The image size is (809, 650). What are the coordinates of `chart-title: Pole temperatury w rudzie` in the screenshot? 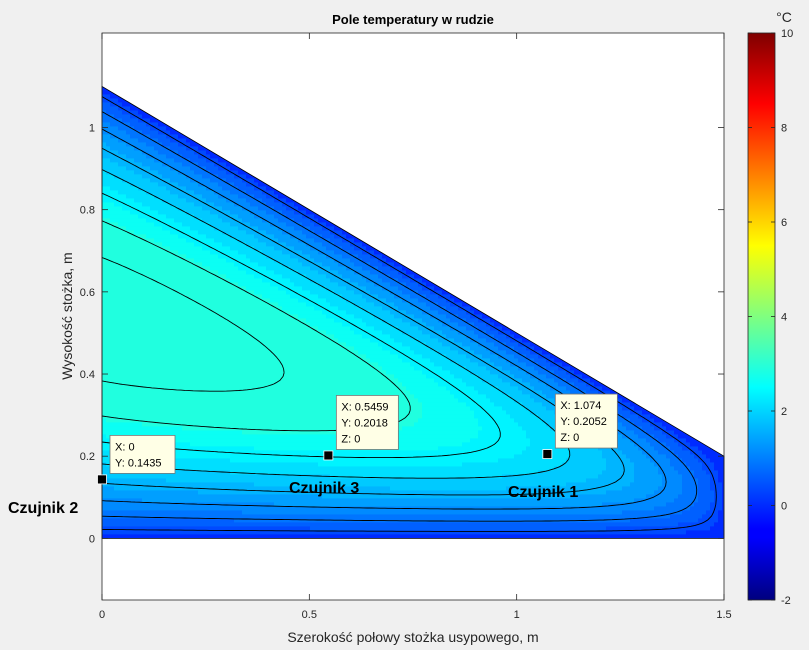 It's located at (413, 19).